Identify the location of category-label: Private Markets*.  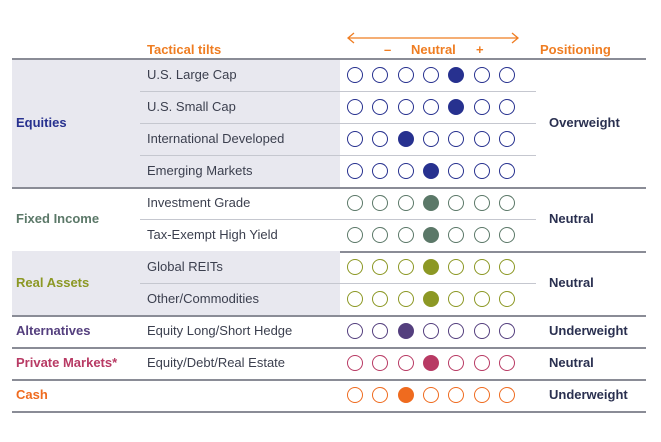
(67, 362).